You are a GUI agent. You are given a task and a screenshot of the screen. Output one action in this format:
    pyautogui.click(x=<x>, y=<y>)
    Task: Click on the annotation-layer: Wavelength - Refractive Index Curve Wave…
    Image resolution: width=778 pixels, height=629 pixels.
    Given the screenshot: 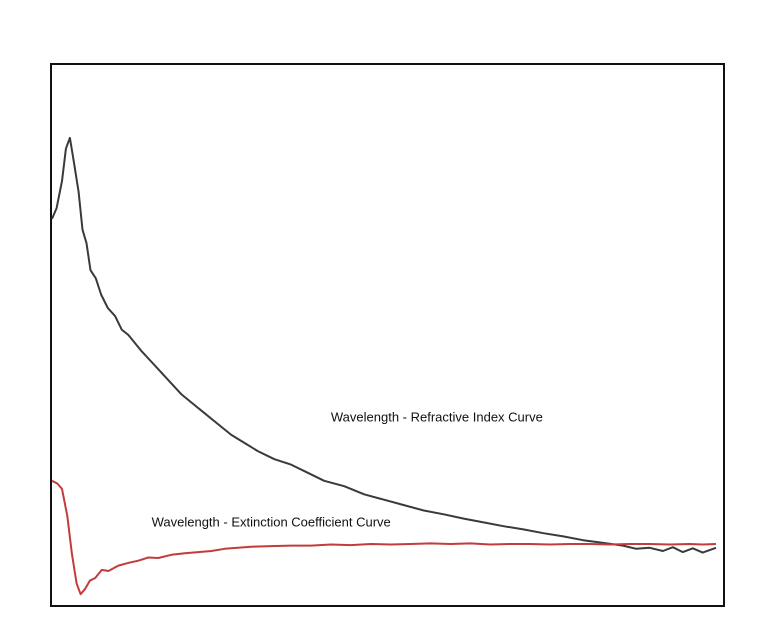 What is the action you would take?
    pyautogui.click(x=347, y=469)
    